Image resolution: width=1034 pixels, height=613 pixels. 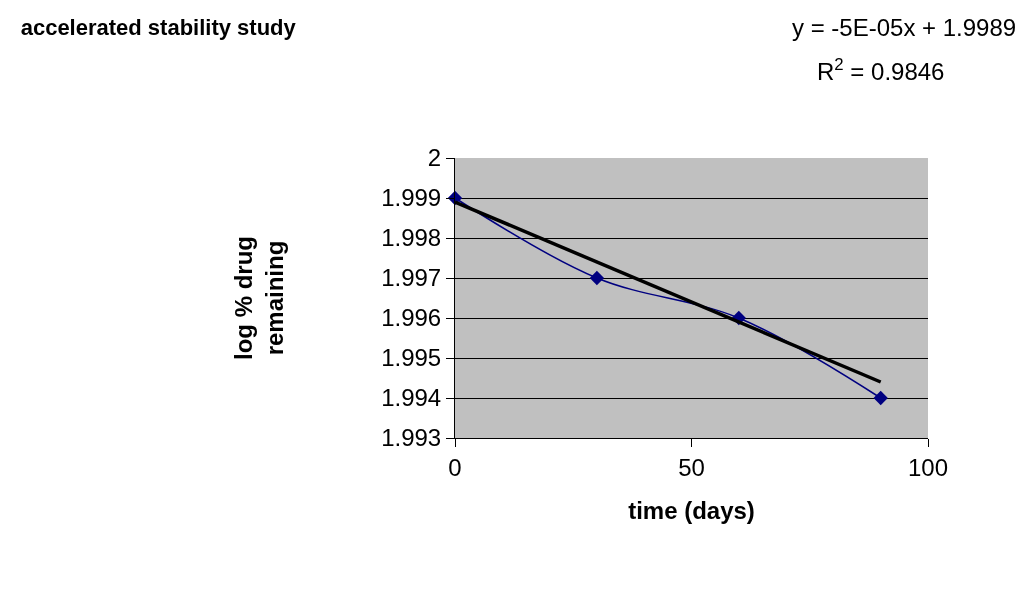 What do you see at coordinates (411, 318) in the screenshot?
I see `y-tick-label: 1.996` at bounding box center [411, 318].